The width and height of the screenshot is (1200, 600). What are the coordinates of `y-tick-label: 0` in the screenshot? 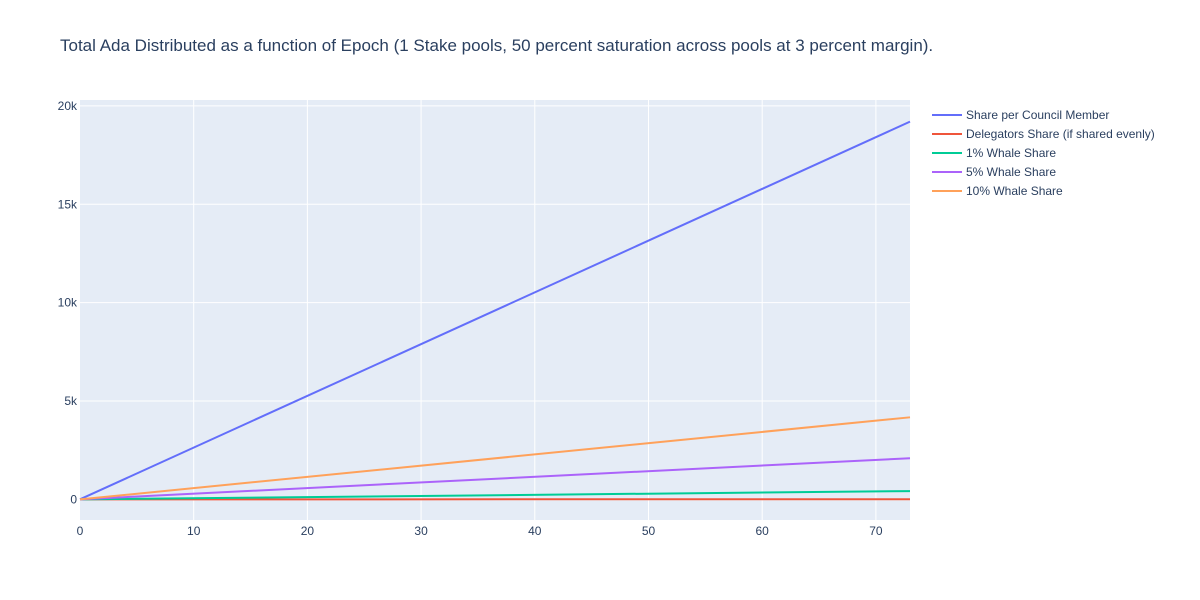 It's located at (73, 499).